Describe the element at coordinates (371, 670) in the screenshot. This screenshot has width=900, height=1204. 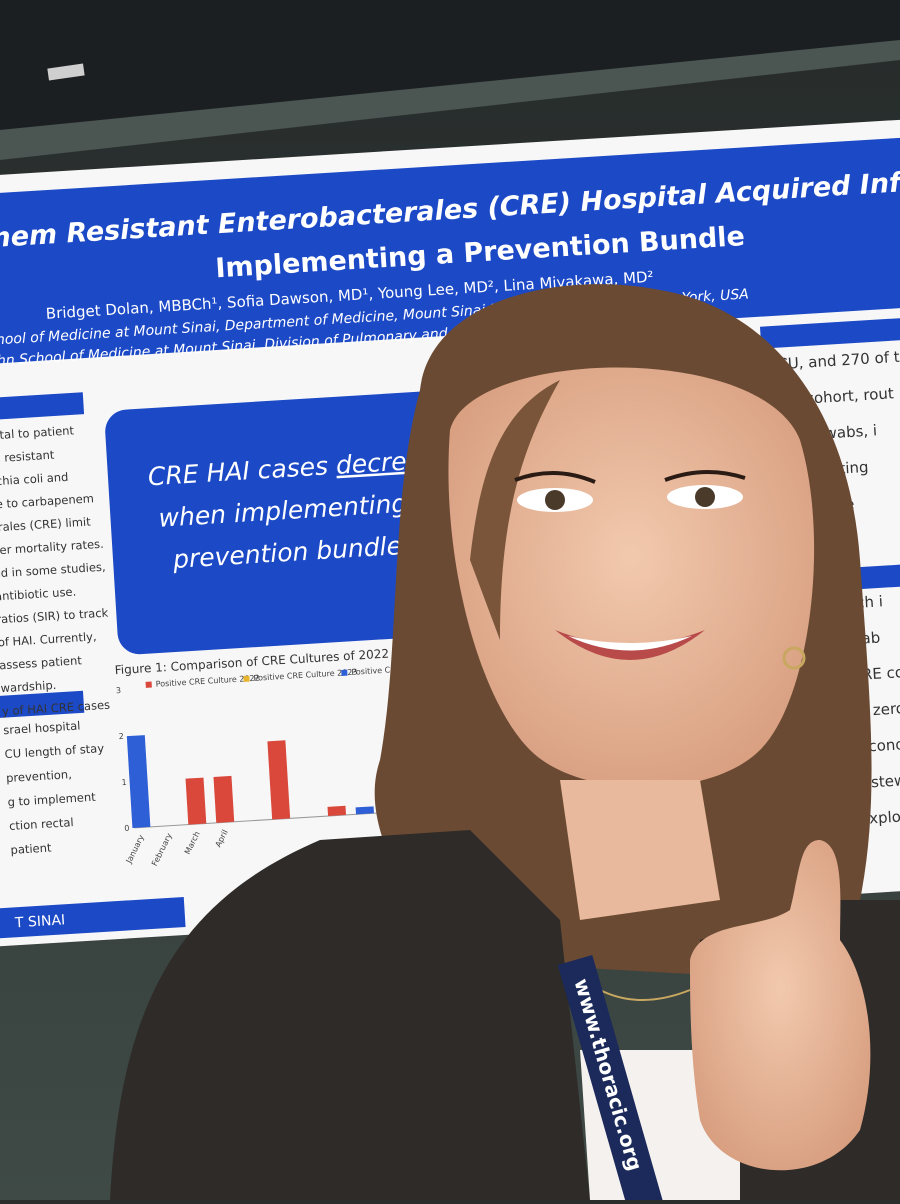
I see `legend-label: Positive C` at that location.